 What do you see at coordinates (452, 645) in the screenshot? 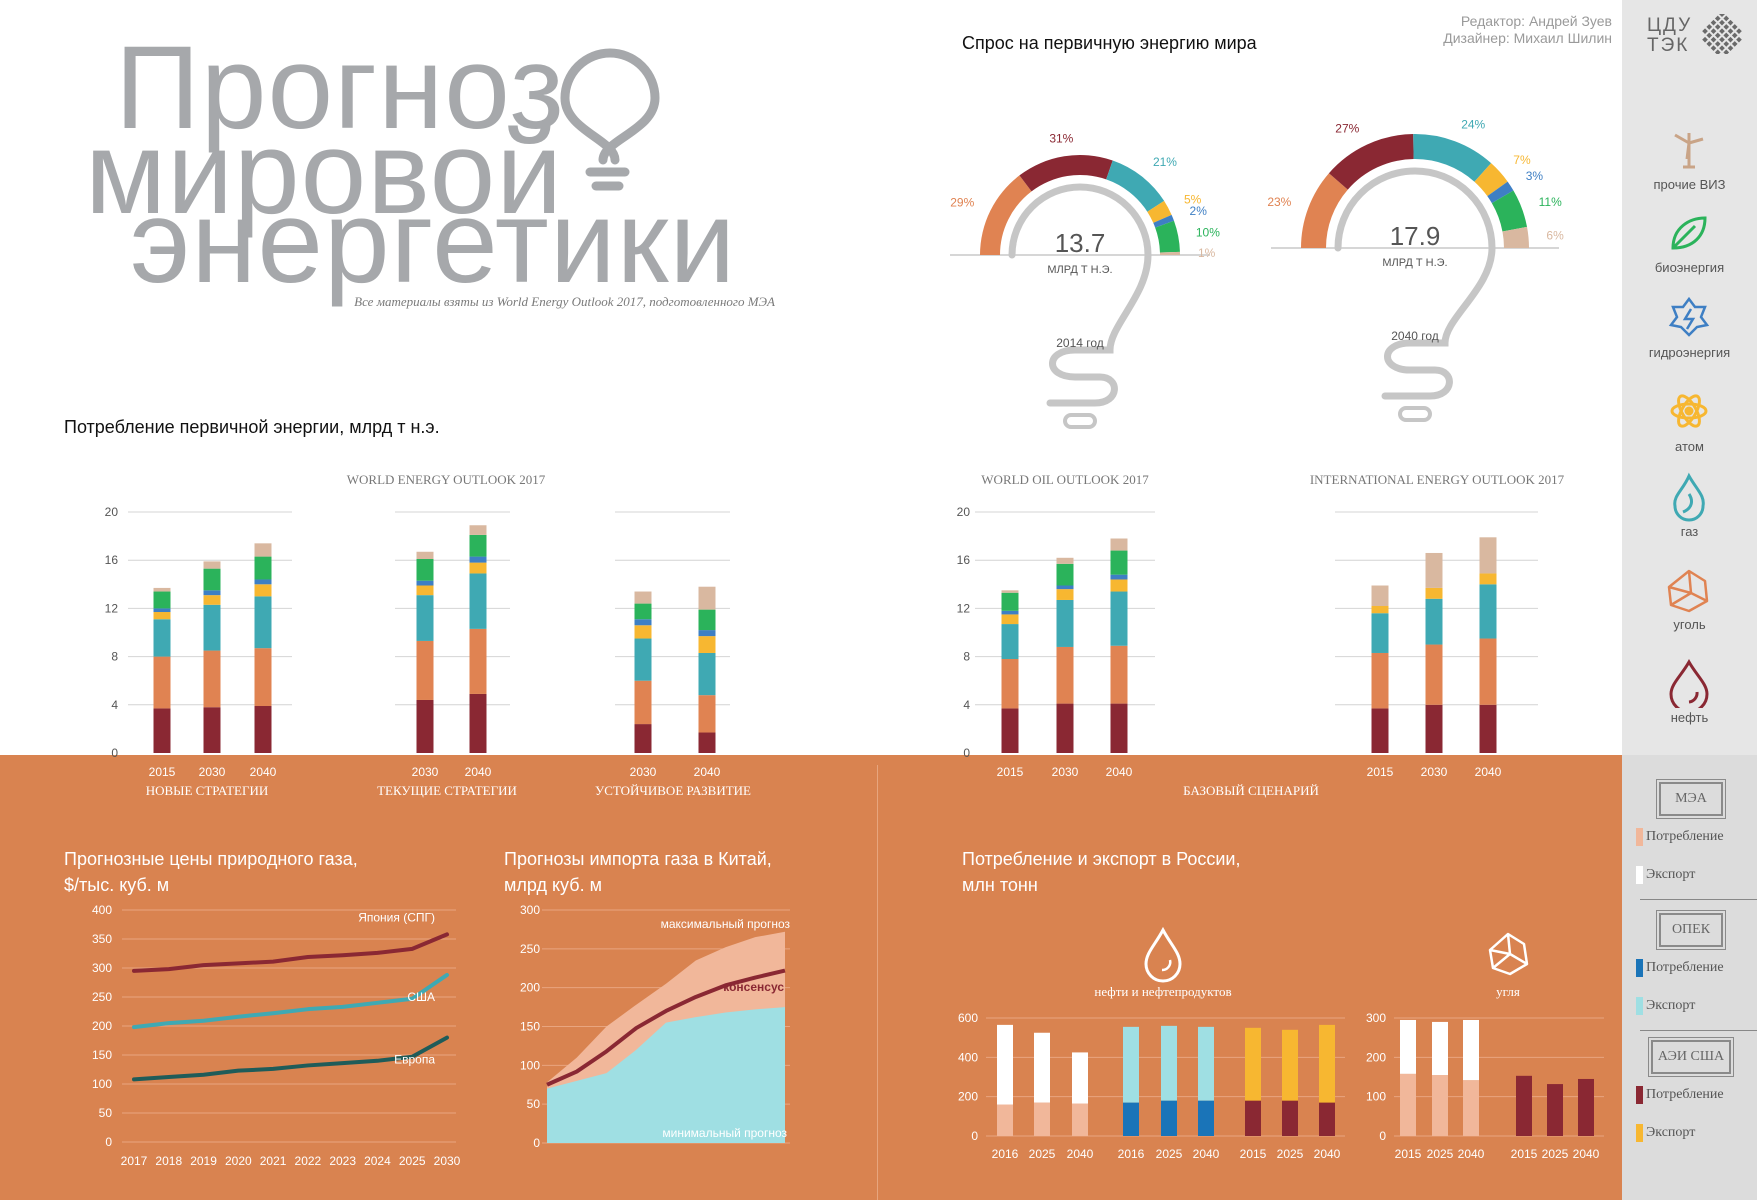
I see `bar-group-2: 2030 2040` at bounding box center [452, 645].